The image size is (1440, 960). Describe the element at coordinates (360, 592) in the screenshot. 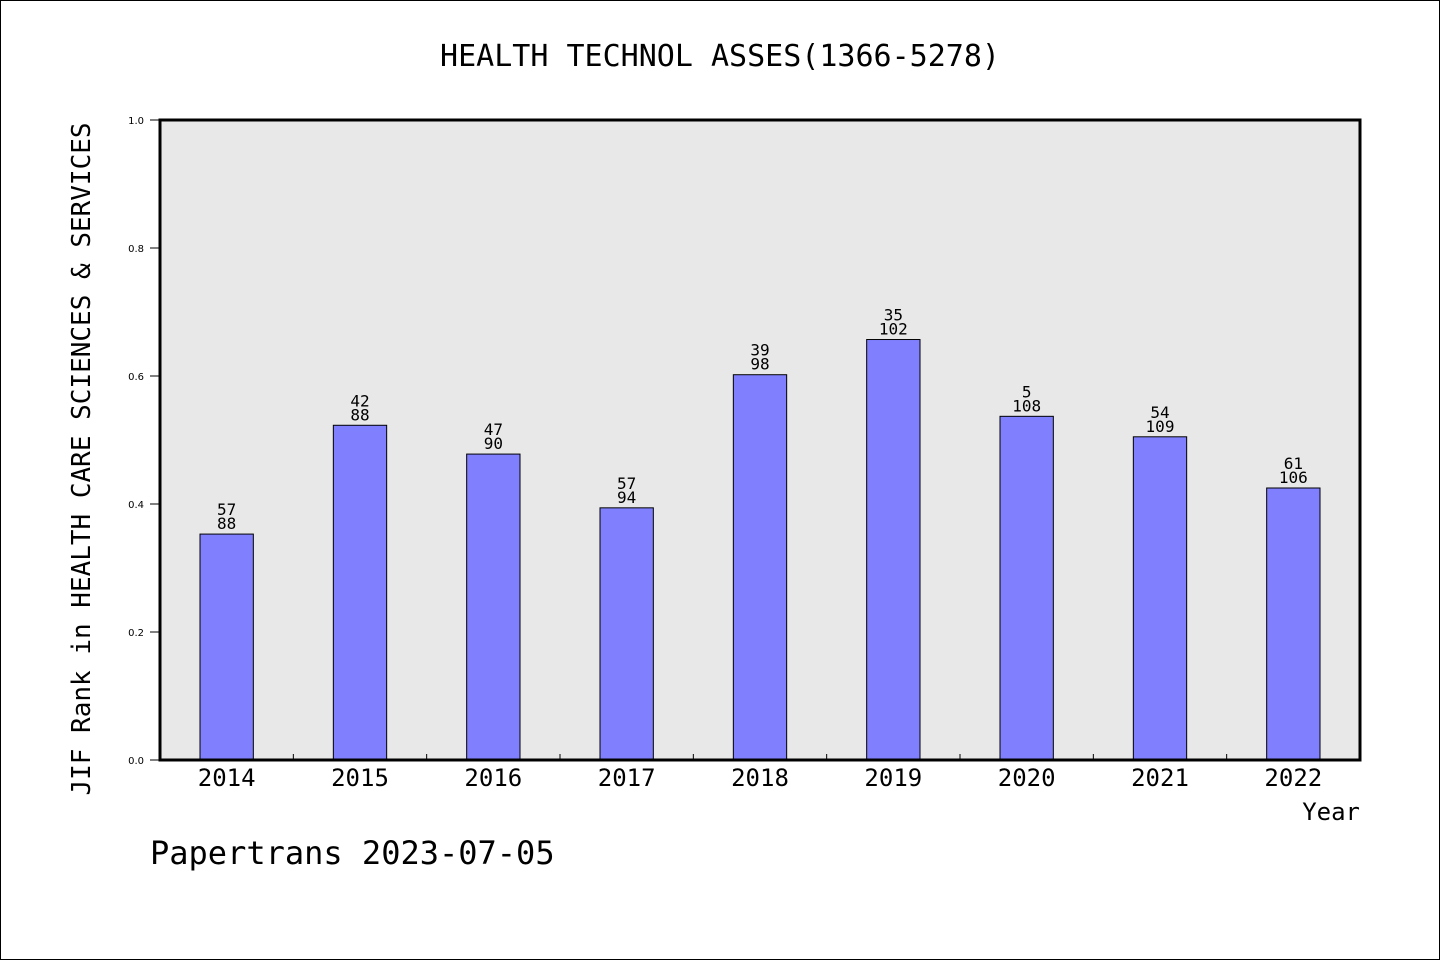

I see `bar-2015` at that location.